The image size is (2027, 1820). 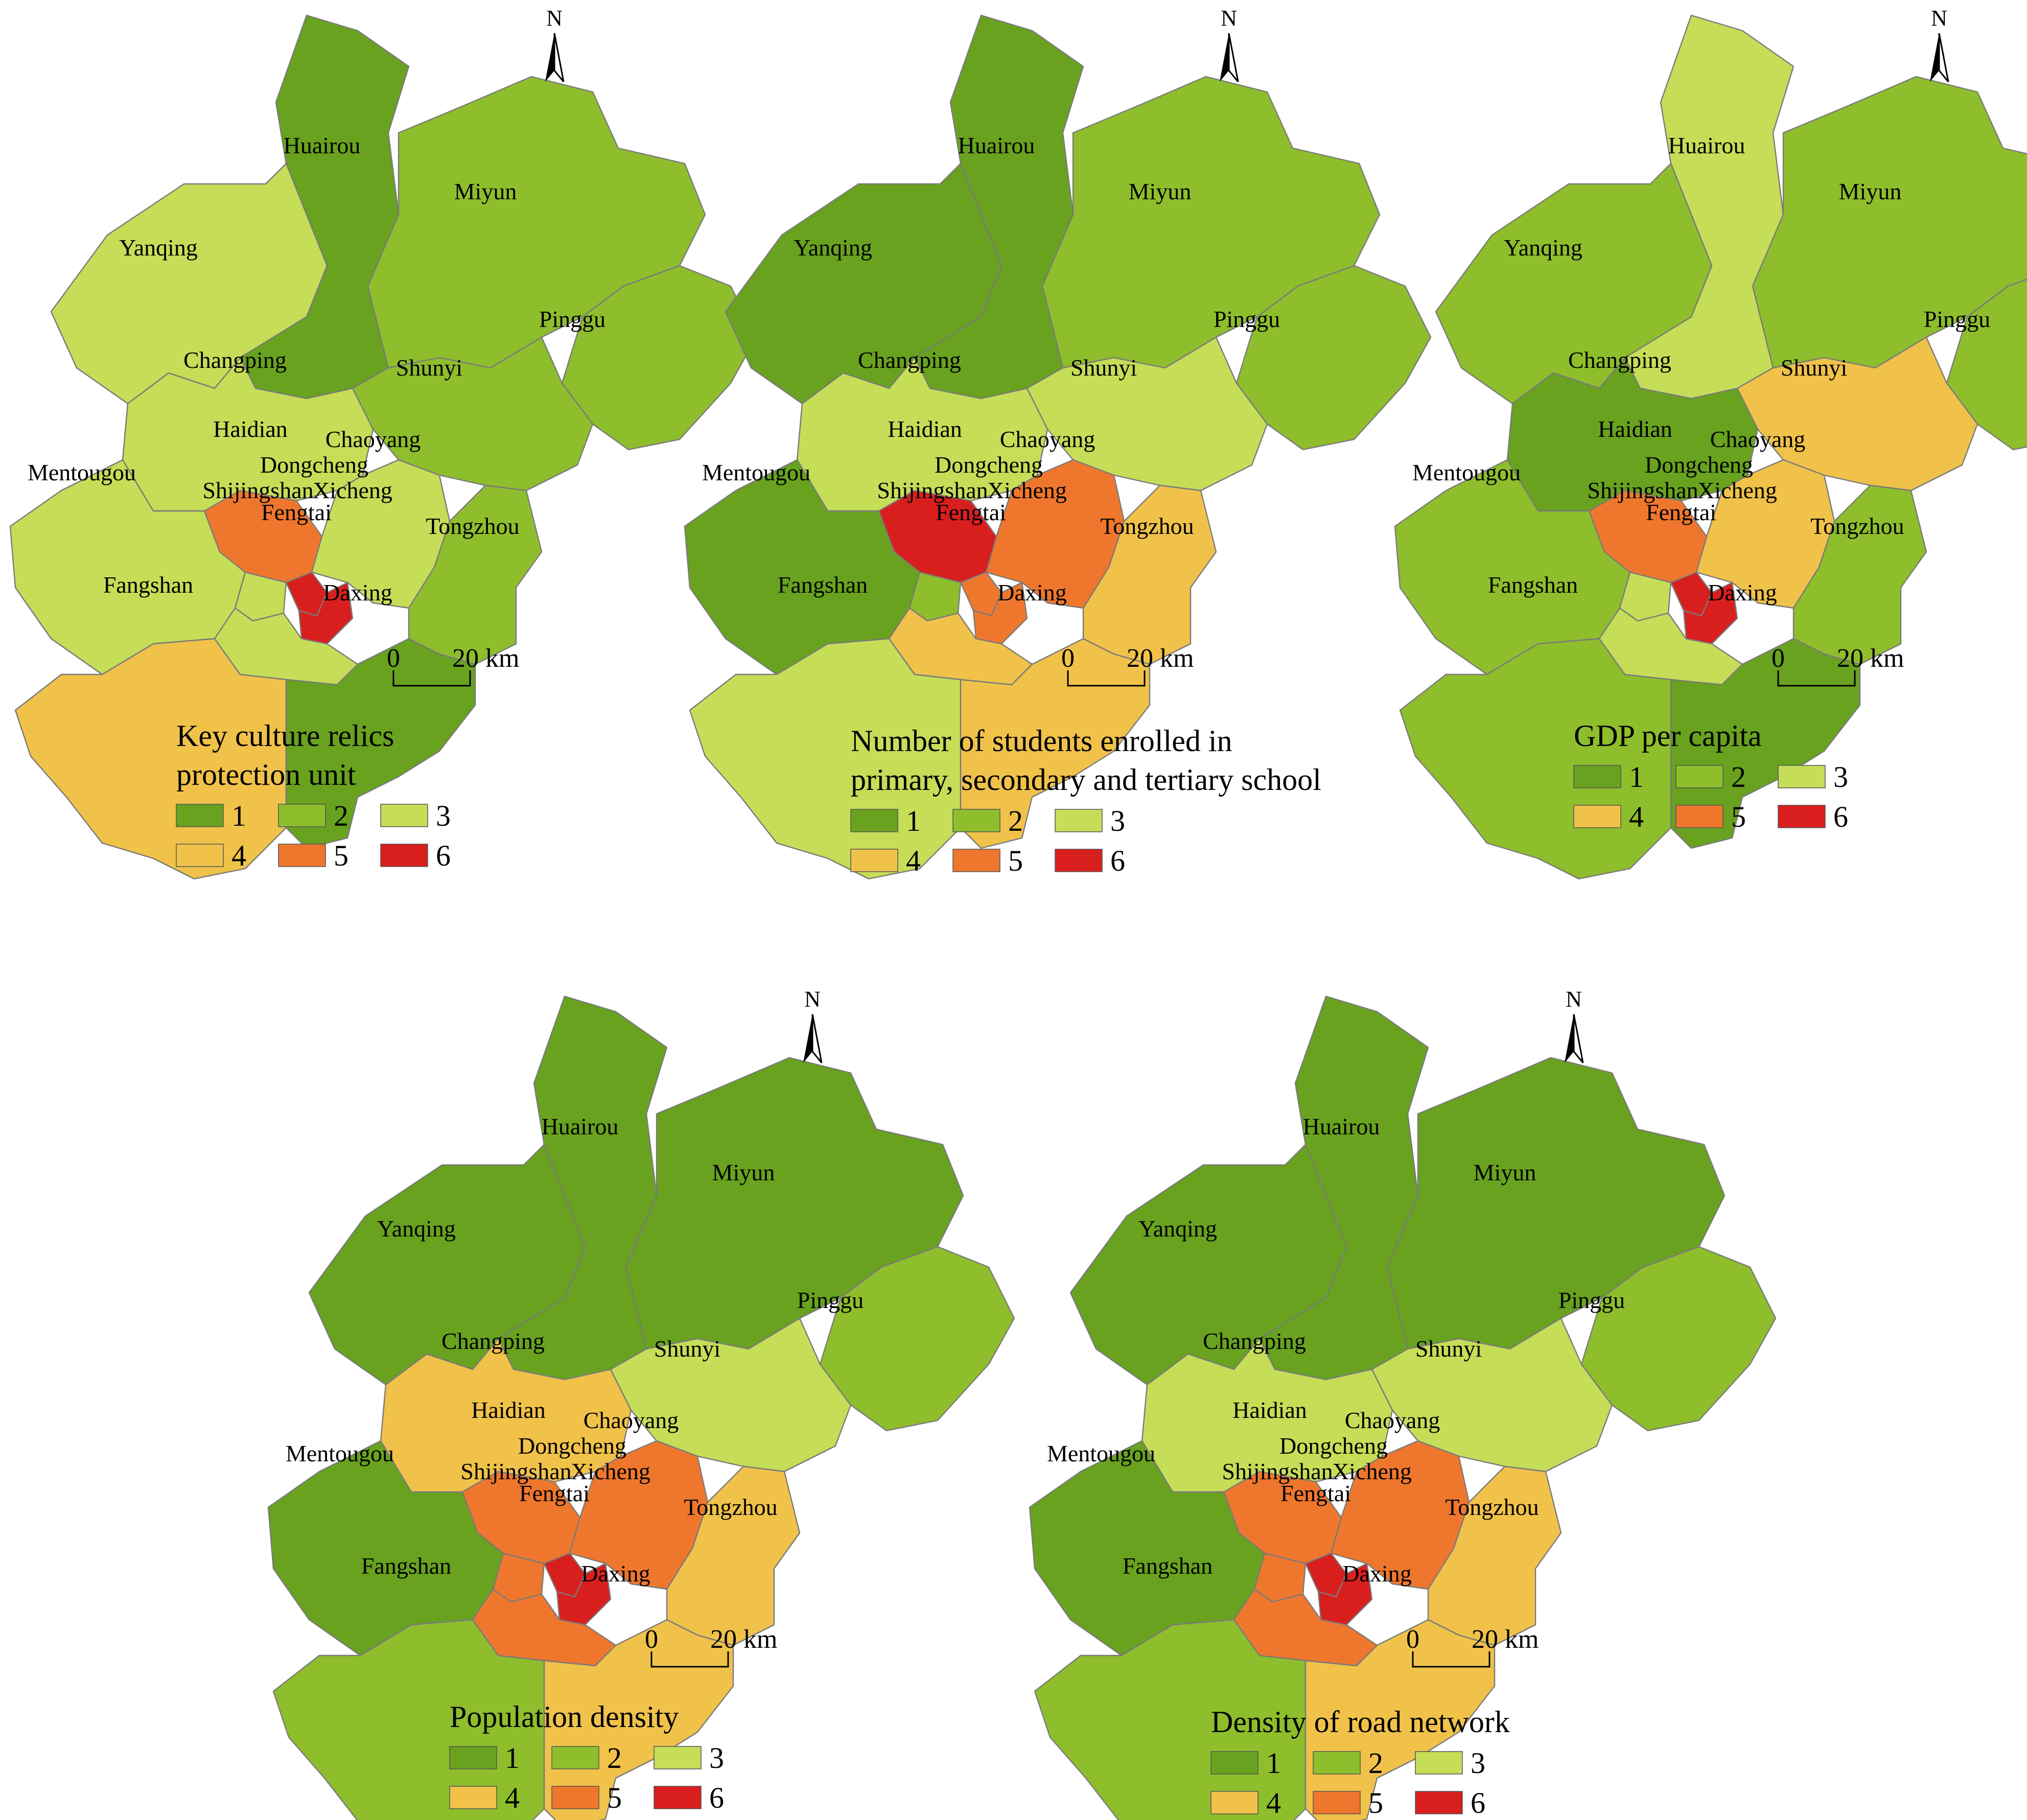 I want to click on north-arrow-left-half, so click(x=1570, y=1038).